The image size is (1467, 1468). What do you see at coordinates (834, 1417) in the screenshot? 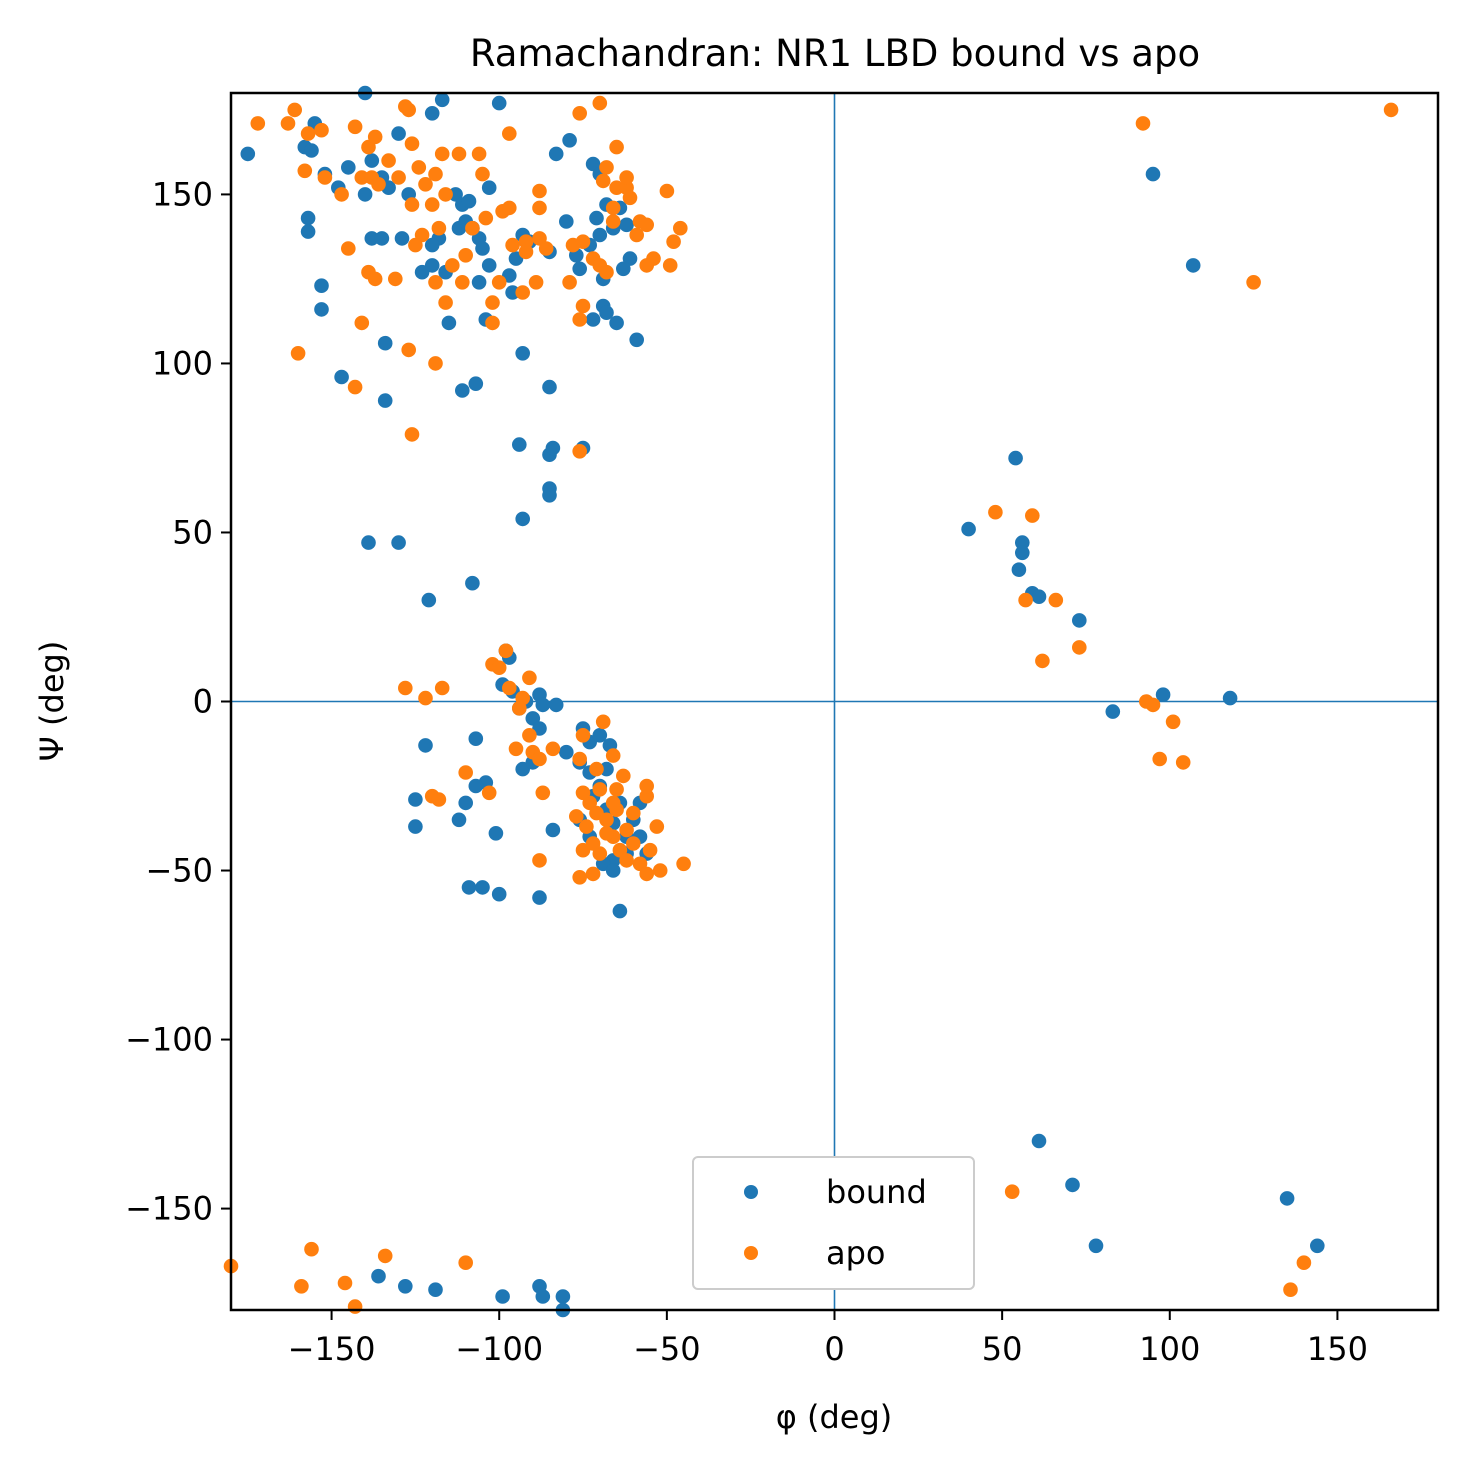
I see `x-axis-label: φ (deg)` at bounding box center [834, 1417].